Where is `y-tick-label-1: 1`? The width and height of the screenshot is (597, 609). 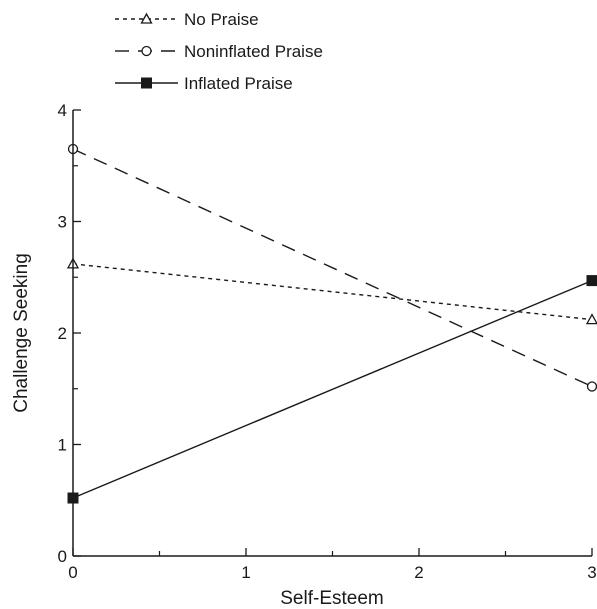 y-tick-label-1: 1 is located at coordinates (62, 445).